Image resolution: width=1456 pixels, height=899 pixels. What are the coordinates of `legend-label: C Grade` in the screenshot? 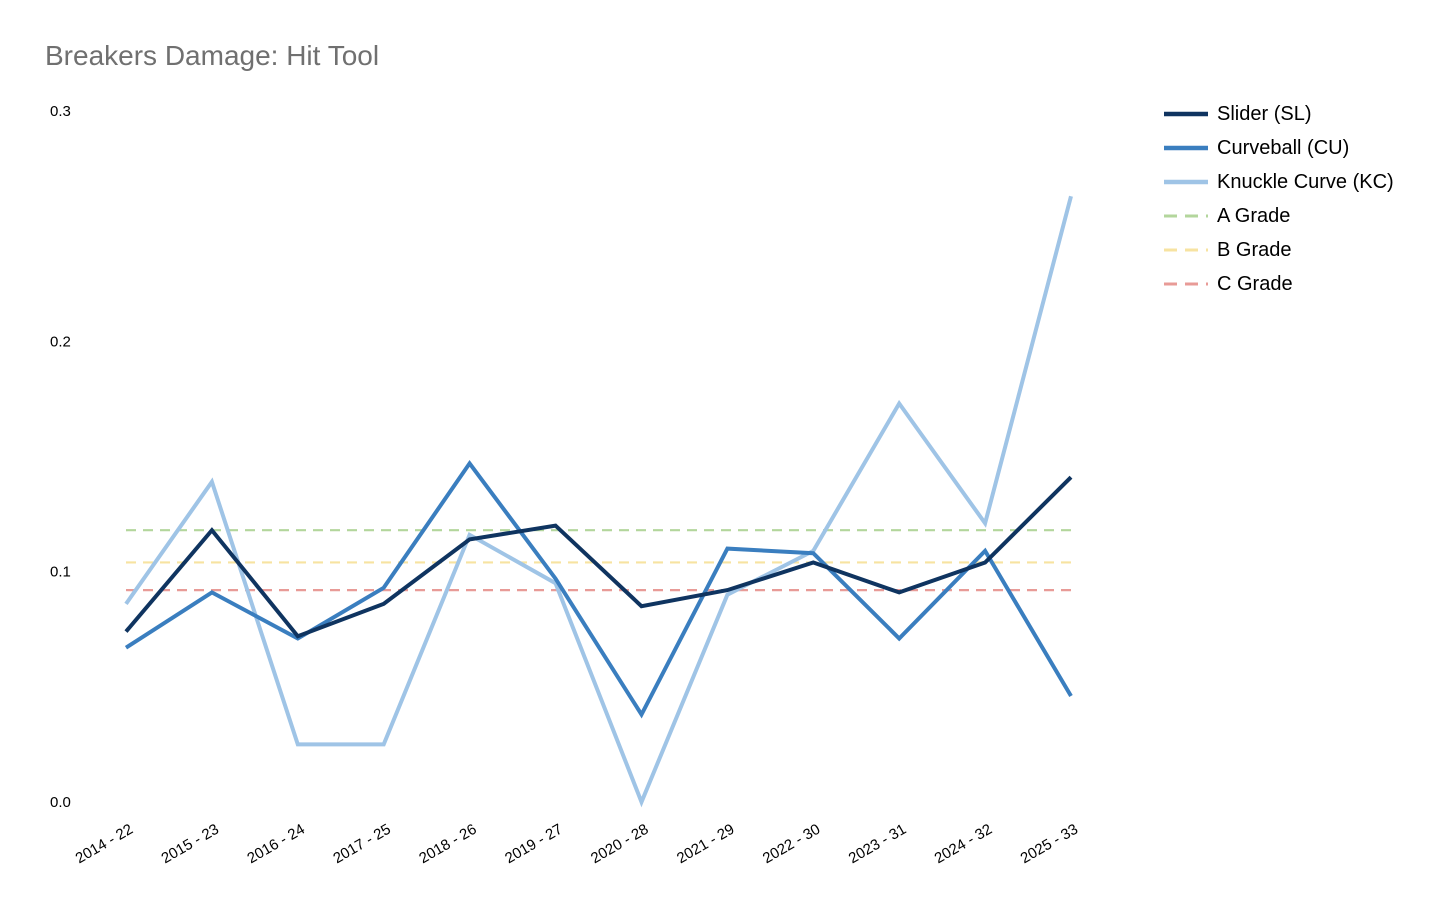 It's located at (1255, 283).